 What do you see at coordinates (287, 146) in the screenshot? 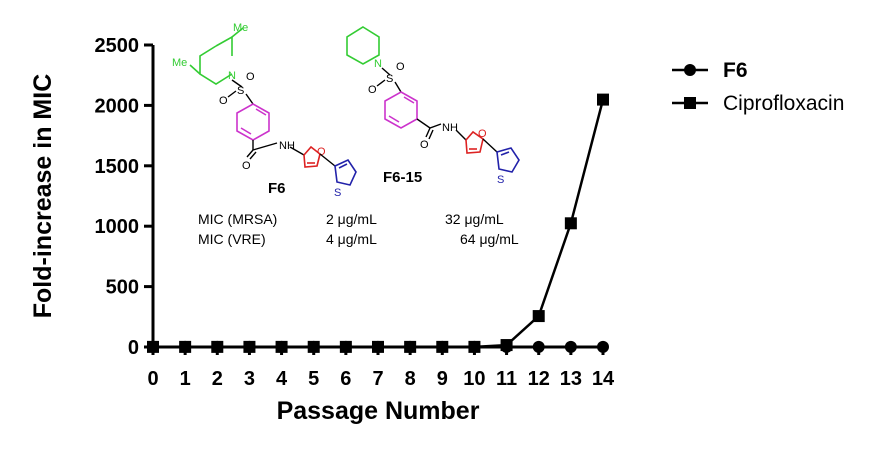
I see `f6-amide-nh: NH` at bounding box center [287, 146].